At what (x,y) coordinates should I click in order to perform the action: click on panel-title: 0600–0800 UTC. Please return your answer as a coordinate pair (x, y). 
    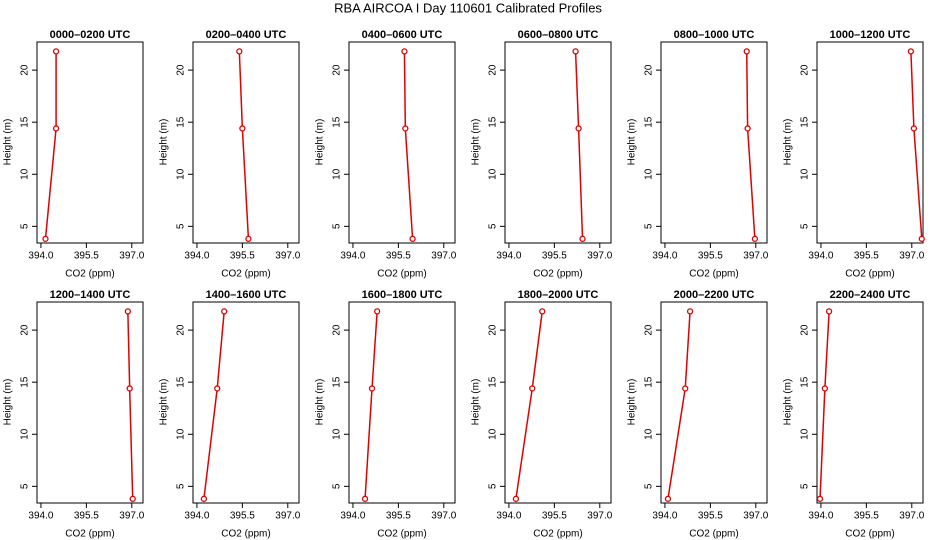
    Looking at the image, I should click on (558, 35).